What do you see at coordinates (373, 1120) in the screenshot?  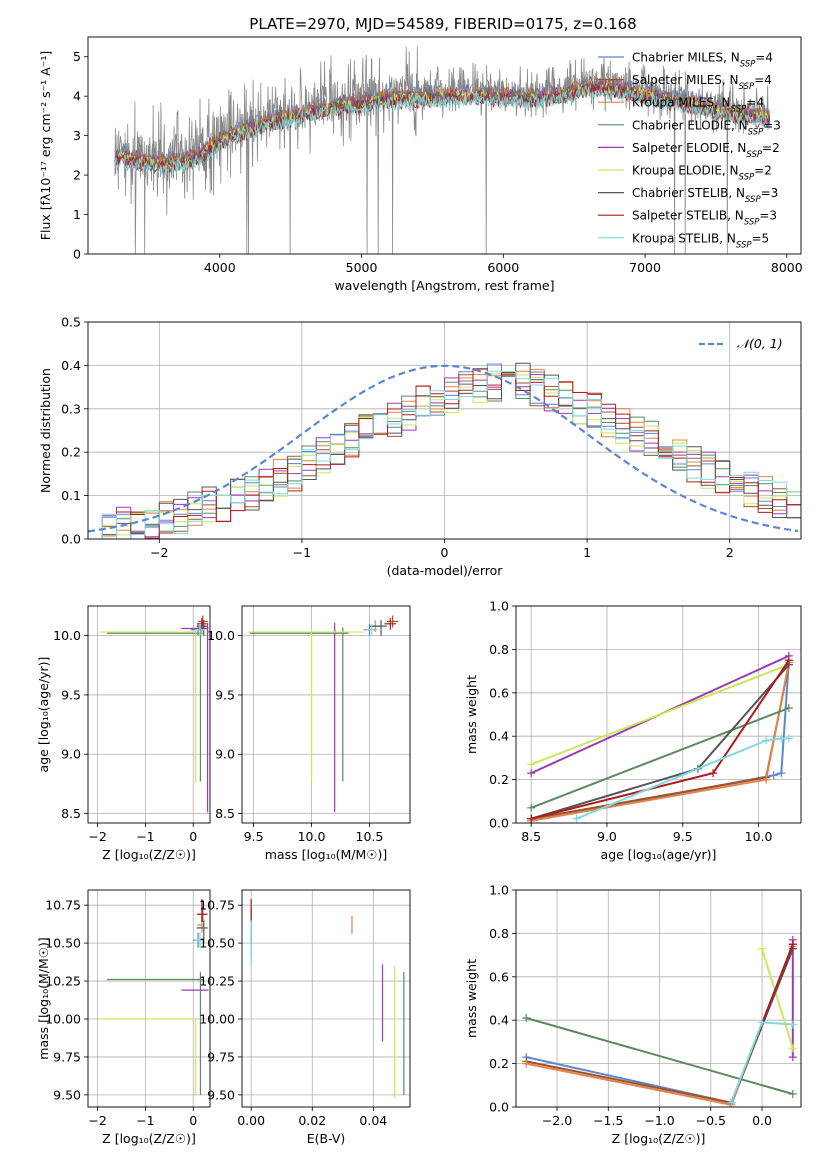 I see `x-tick-label: 0.04` at bounding box center [373, 1120].